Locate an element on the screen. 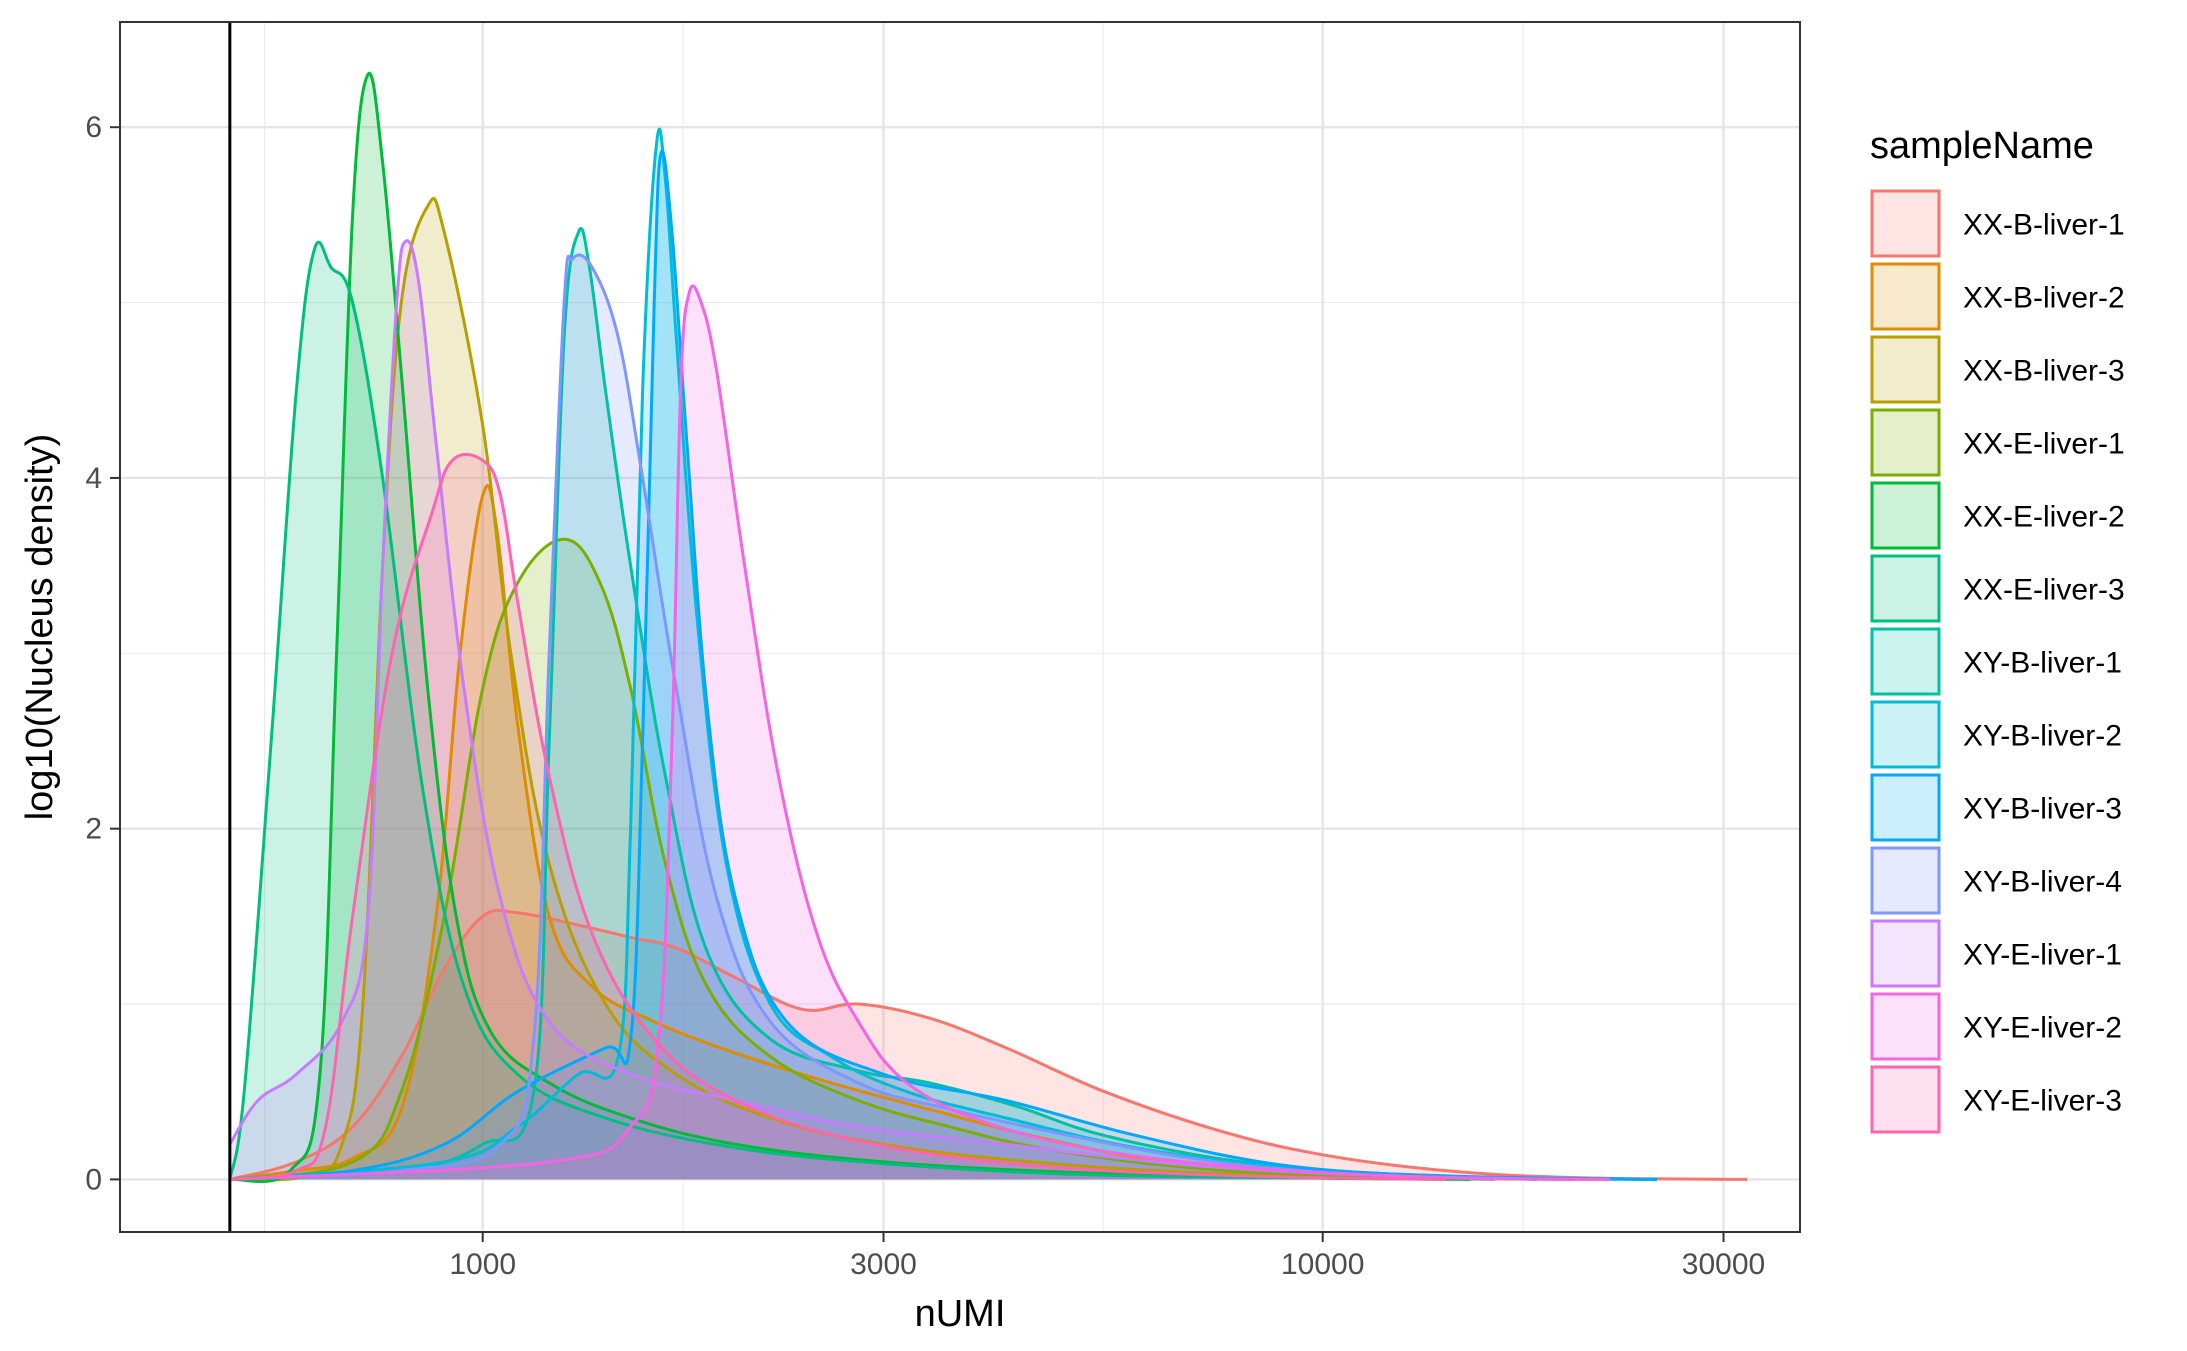 The width and height of the screenshot is (2187, 1351). y-tick-label: 4 is located at coordinates (93, 478).